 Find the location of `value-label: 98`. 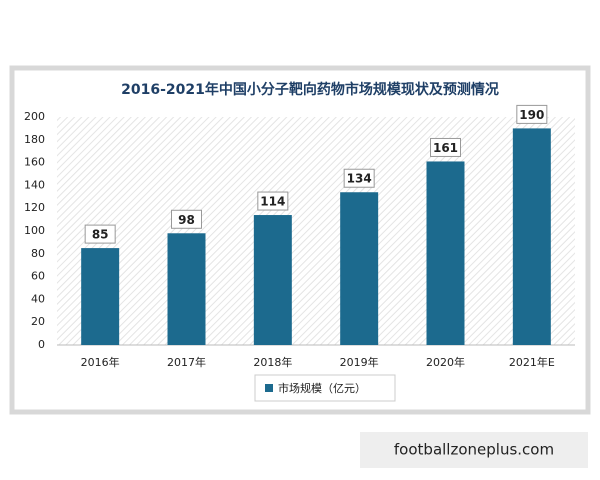

value-label: 98 is located at coordinates (186, 220).